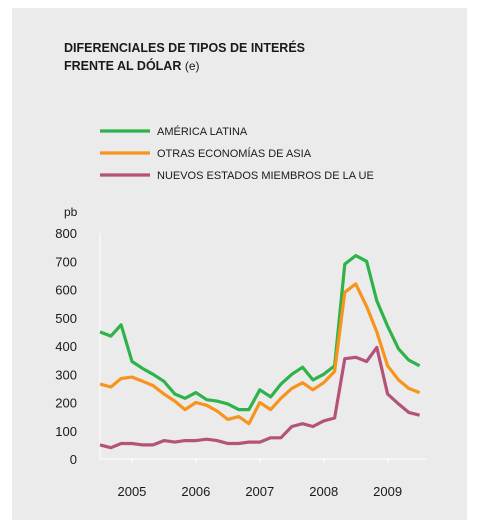 Image resolution: width=479 pixels, height=532 pixels. What do you see at coordinates (71, 212) in the screenshot?
I see `y-unit: pb` at bounding box center [71, 212].